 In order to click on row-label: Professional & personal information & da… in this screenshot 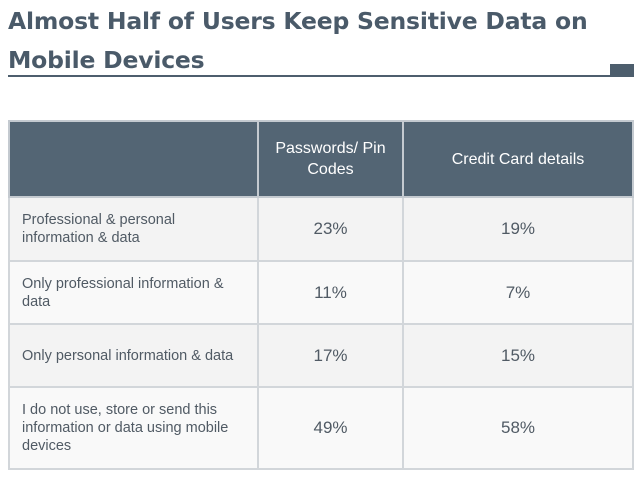, I will do `click(133, 229)`.